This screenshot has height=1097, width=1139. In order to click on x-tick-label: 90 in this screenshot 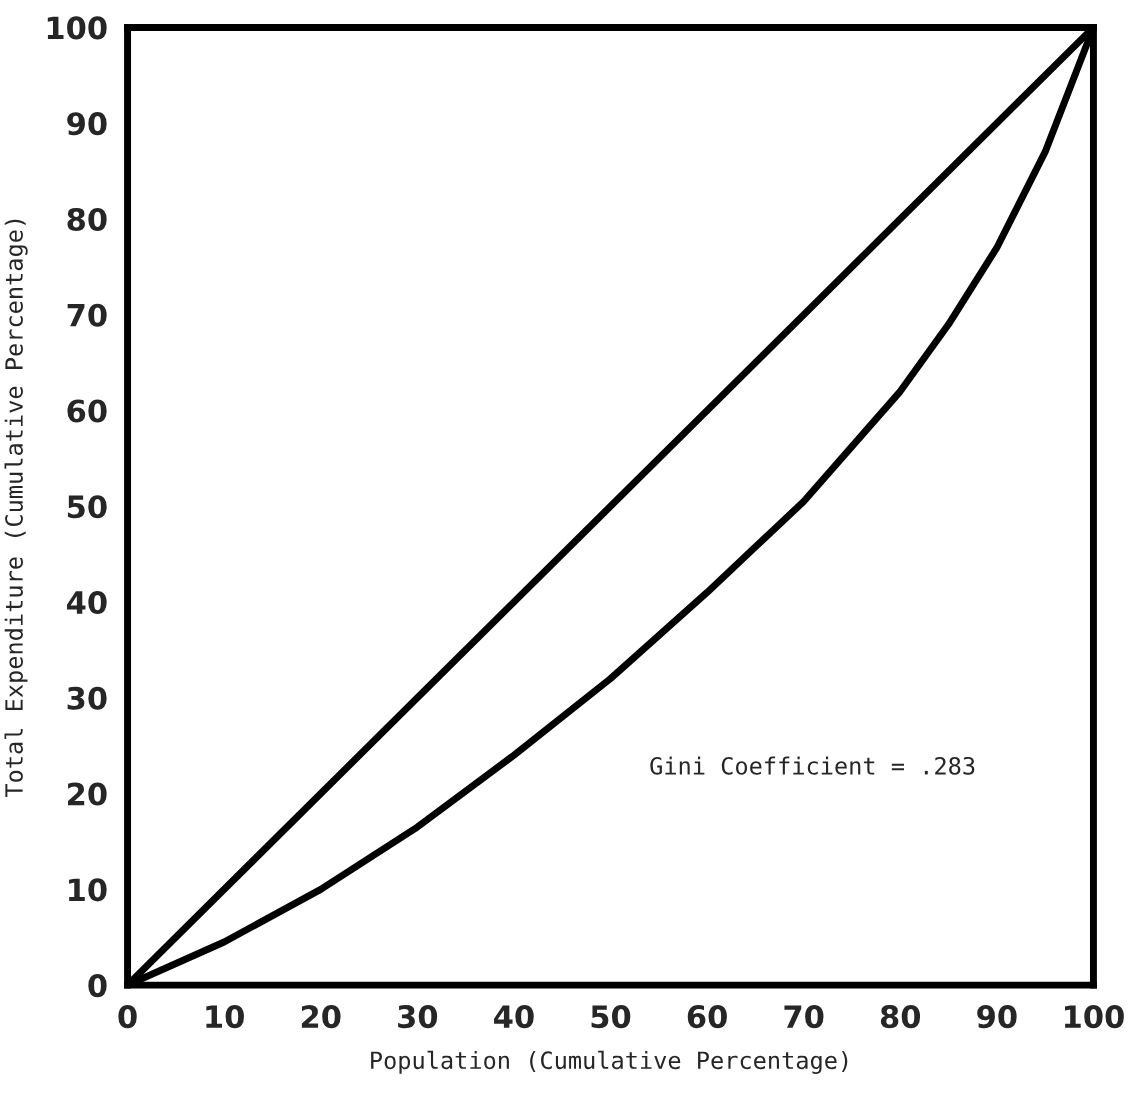, I will do `click(997, 1017)`.